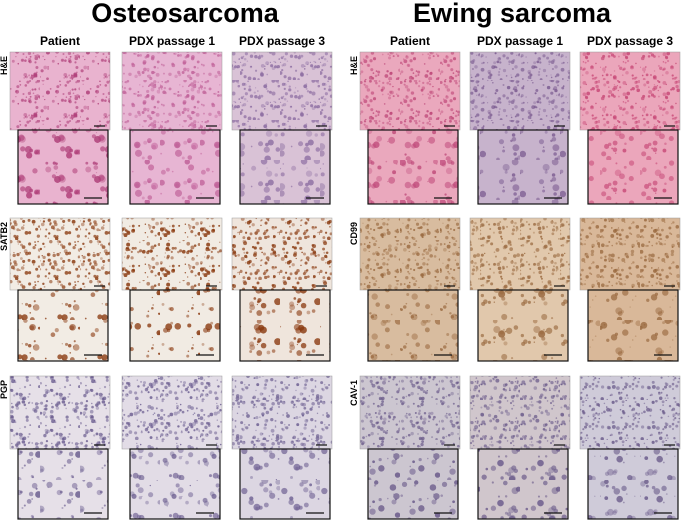 This screenshot has width=685, height=524. I want to click on row-label: CAV-1, so click(354, 393).